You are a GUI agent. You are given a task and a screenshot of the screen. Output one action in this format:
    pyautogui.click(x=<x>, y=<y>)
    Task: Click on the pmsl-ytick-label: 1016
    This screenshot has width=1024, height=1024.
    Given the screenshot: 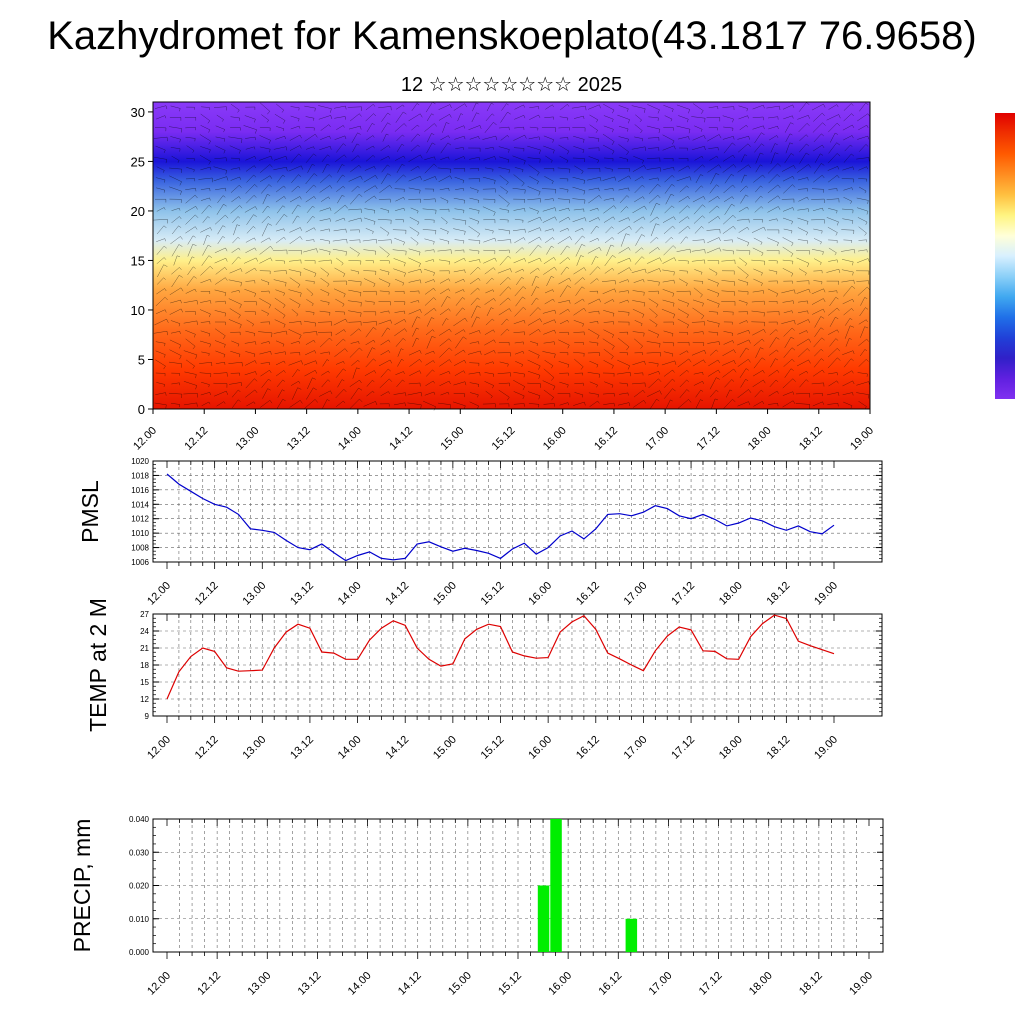 What is the action you would take?
    pyautogui.click(x=140, y=490)
    